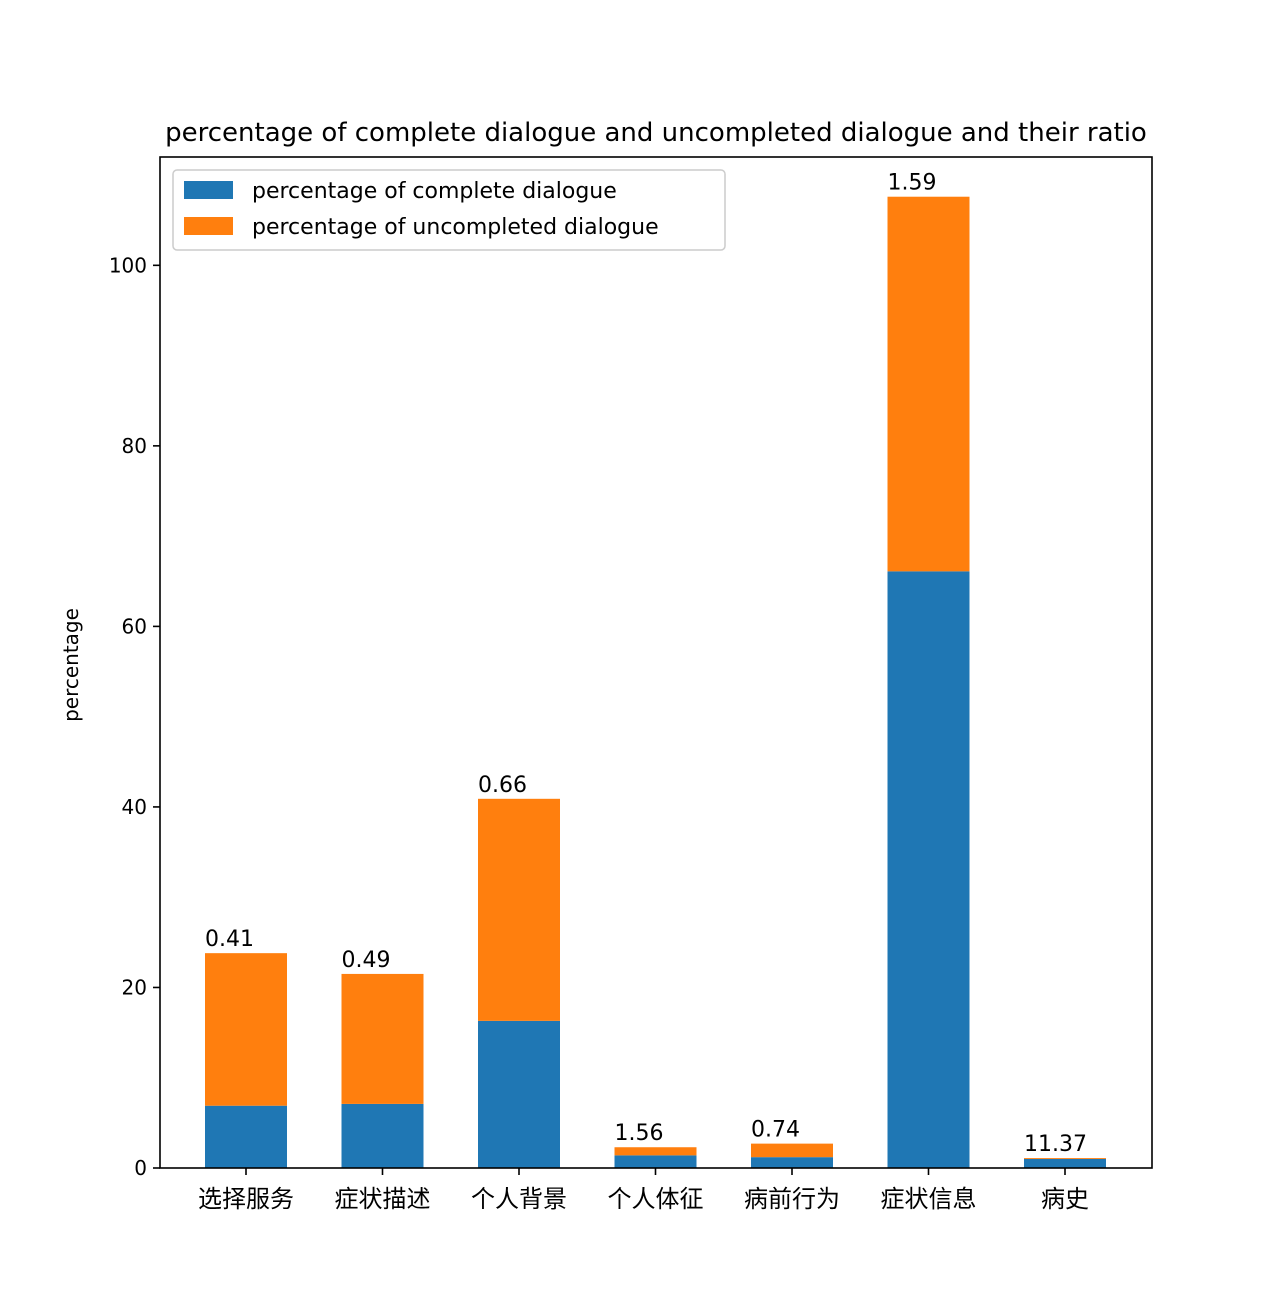  What do you see at coordinates (134, 987) in the screenshot?
I see `y-tick-label: 20` at bounding box center [134, 987].